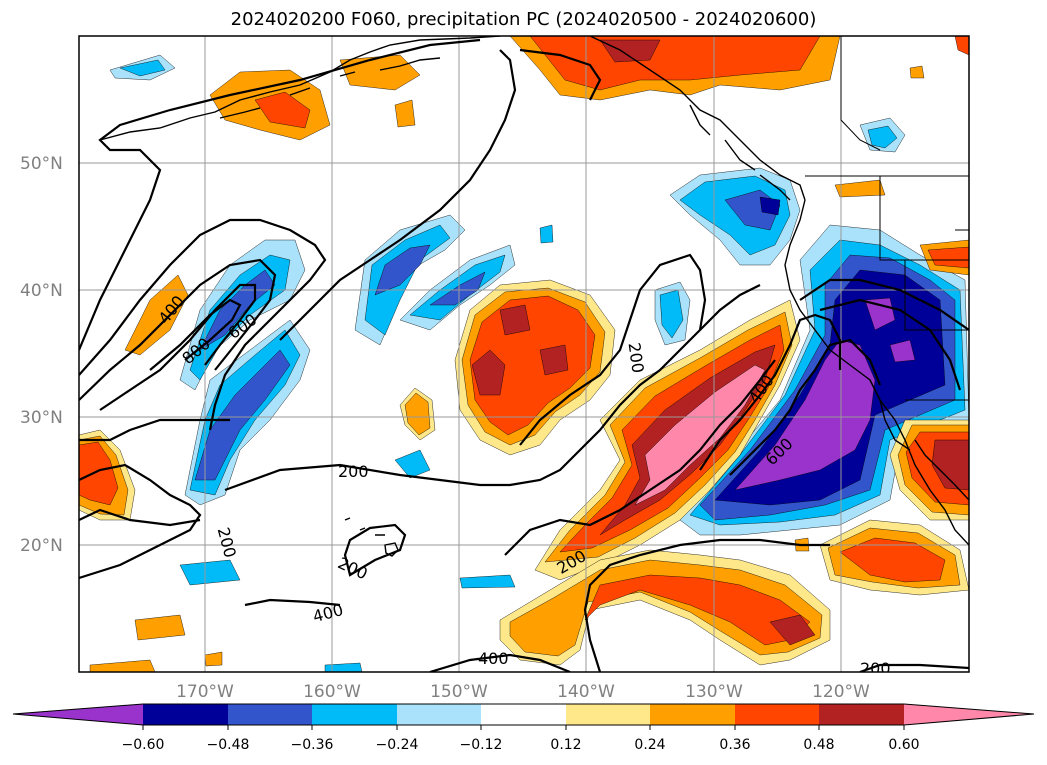 Image resolution: width=1047 pixels, height=765 pixels. I want to click on coastline-gulf-california, so click(941, 470).